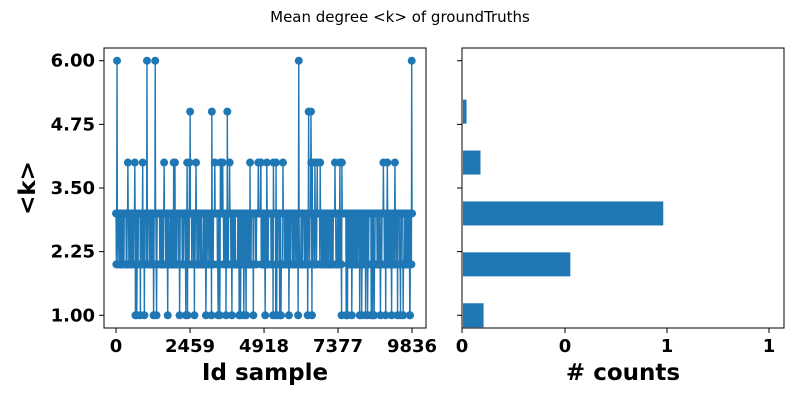  Describe the element at coordinates (264, 346) in the screenshot. I see `left-x-tick-label: 4918` at that location.